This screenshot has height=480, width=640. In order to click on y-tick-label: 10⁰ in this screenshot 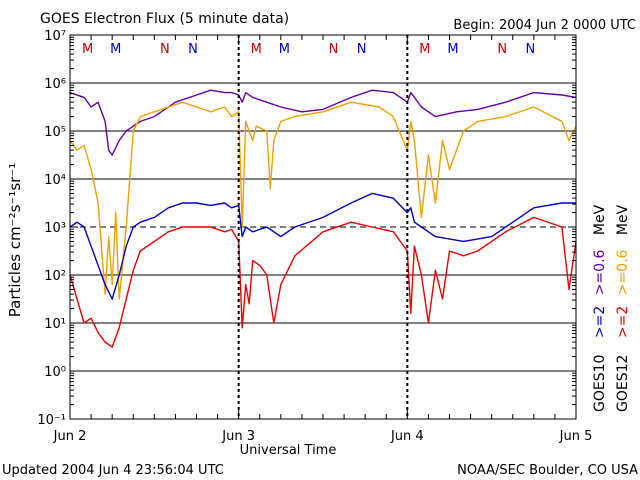, I will do `click(55, 372)`.